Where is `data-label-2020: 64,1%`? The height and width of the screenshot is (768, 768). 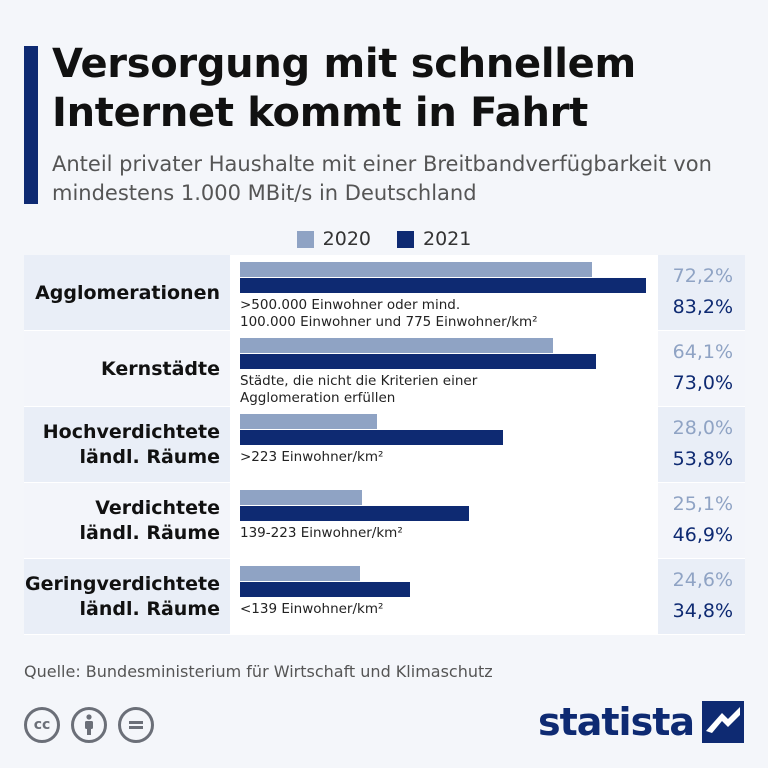
data-label-2020: 64,1% is located at coordinates (702, 352).